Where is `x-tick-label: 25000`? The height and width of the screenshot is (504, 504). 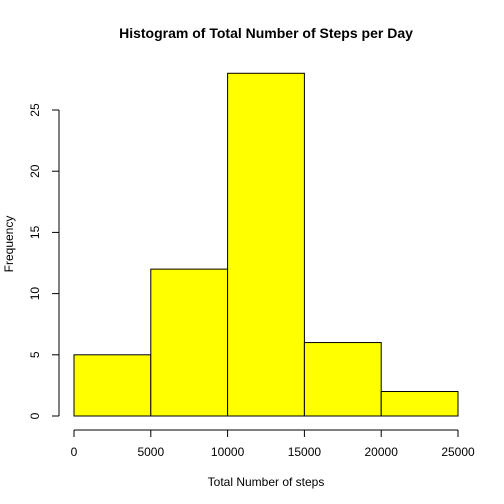 x-tick-label: 25000 is located at coordinates (458, 452).